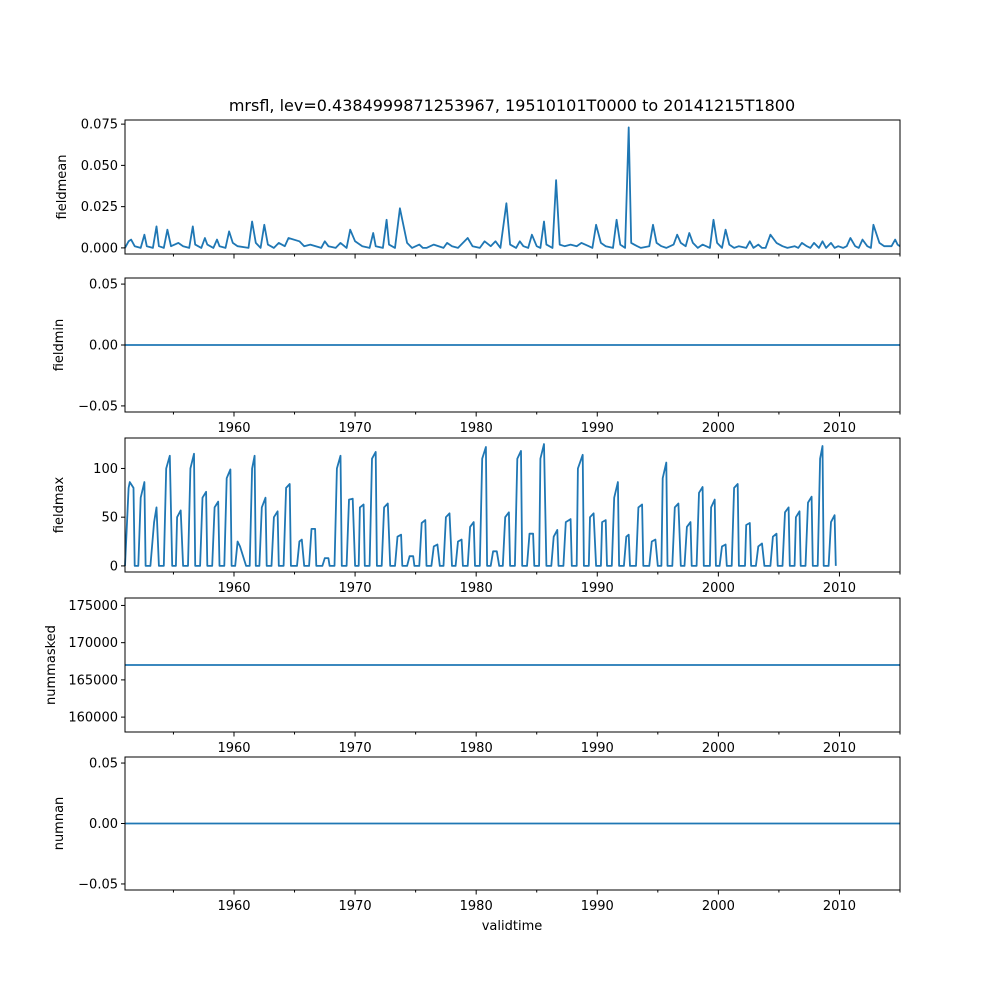 The image size is (1000, 1000). Describe the element at coordinates (233, 906) in the screenshot. I see `numnan-x-tick-label: 1960` at that location.